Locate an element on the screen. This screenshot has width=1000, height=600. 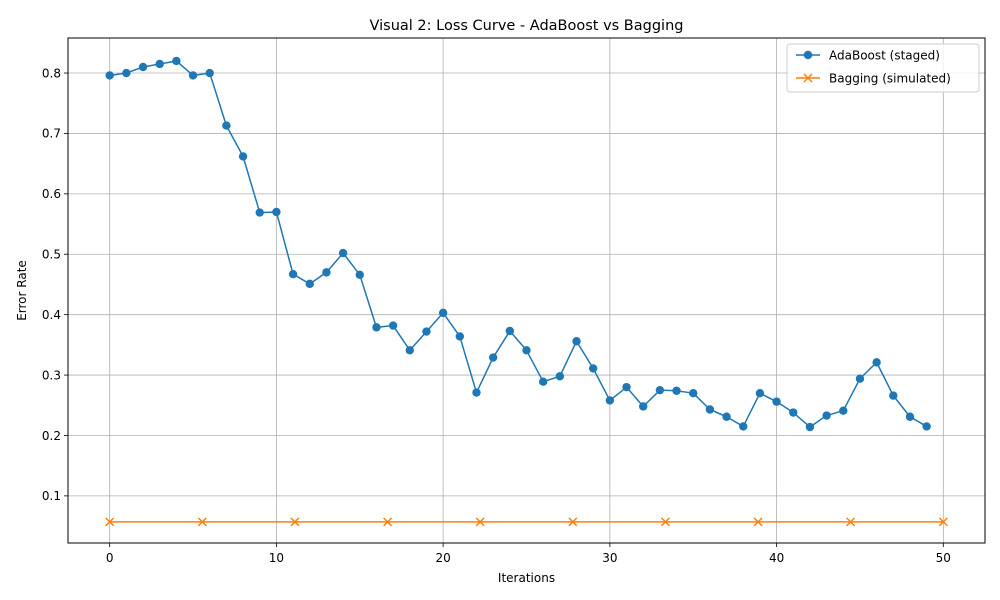
x-axis-label: Iterations is located at coordinates (526, 578).